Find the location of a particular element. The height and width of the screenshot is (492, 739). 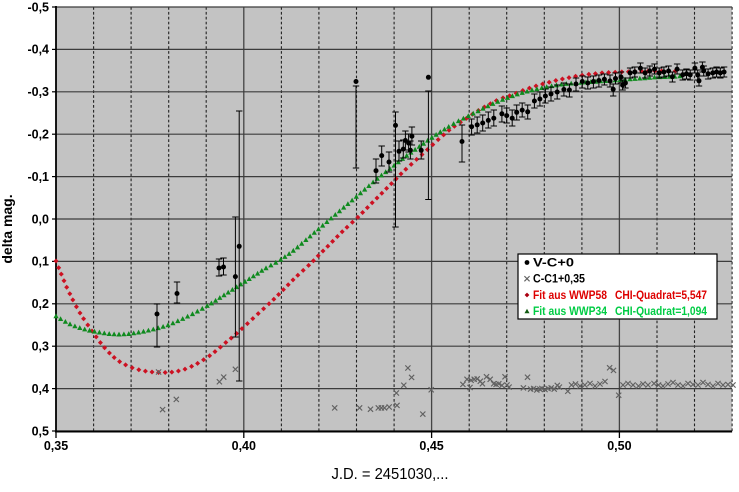

svg-text: 0,35 is located at coordinates (56, 446).